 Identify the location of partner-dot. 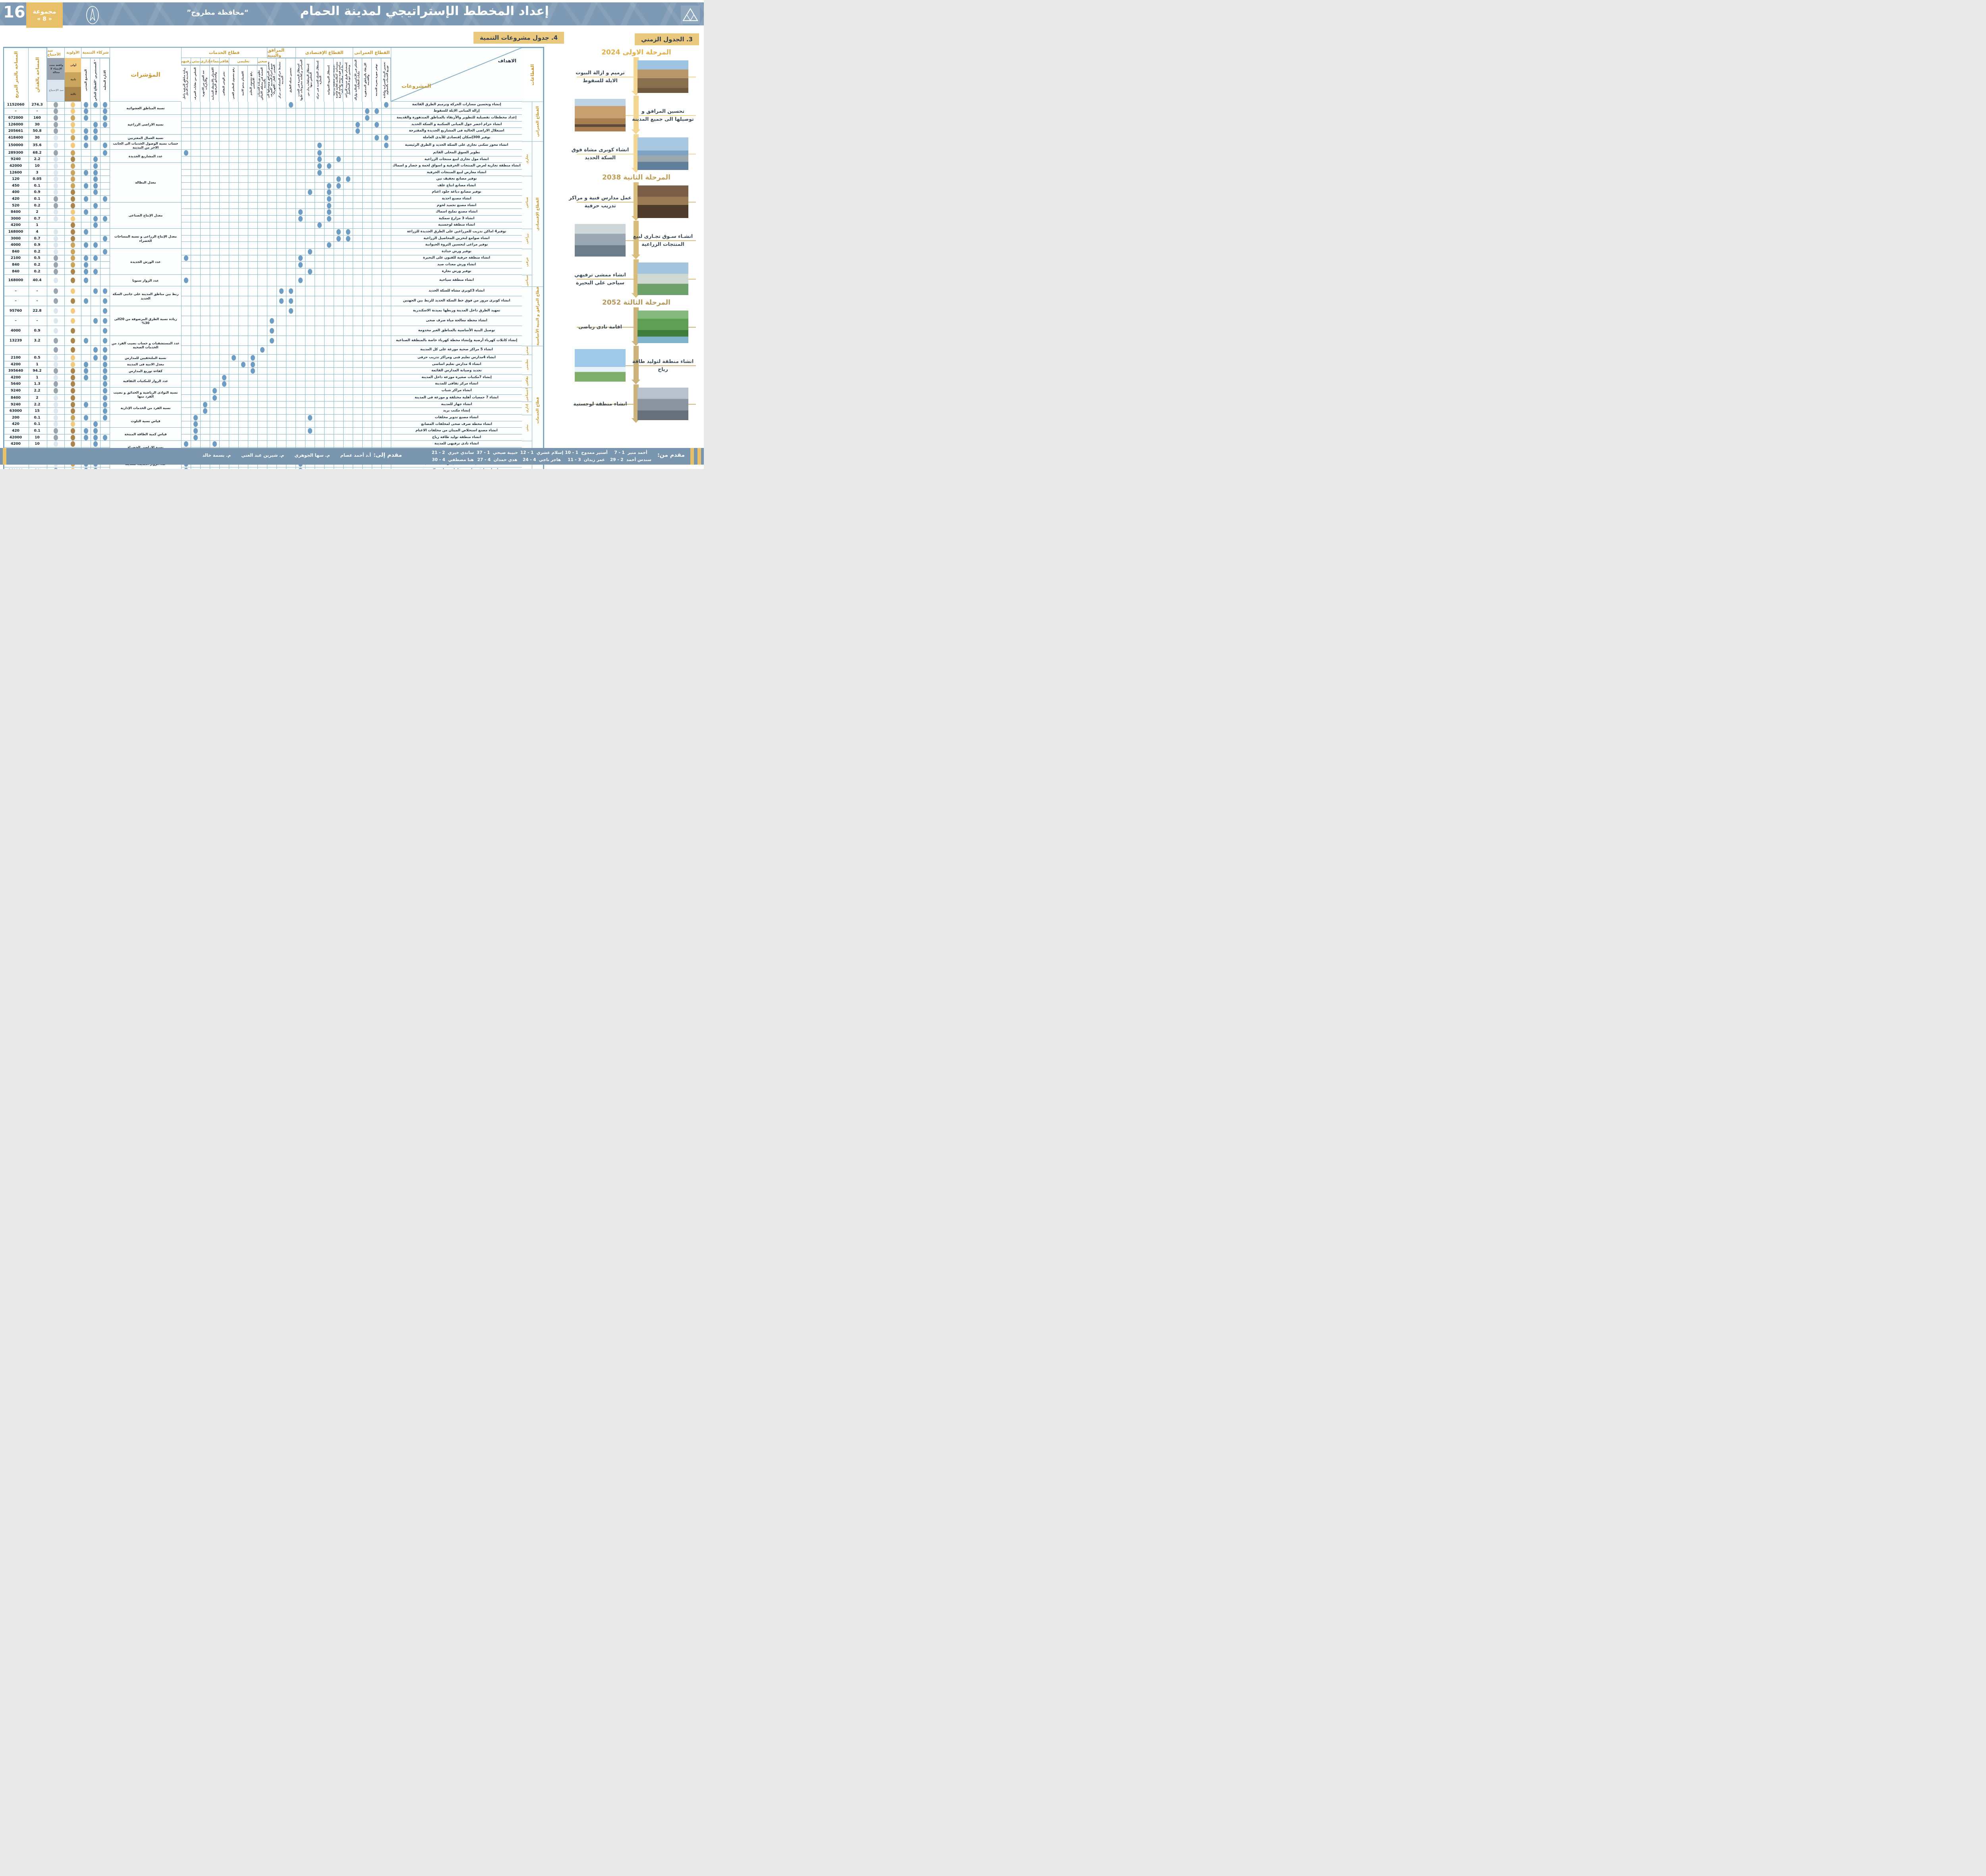
(86, 418).